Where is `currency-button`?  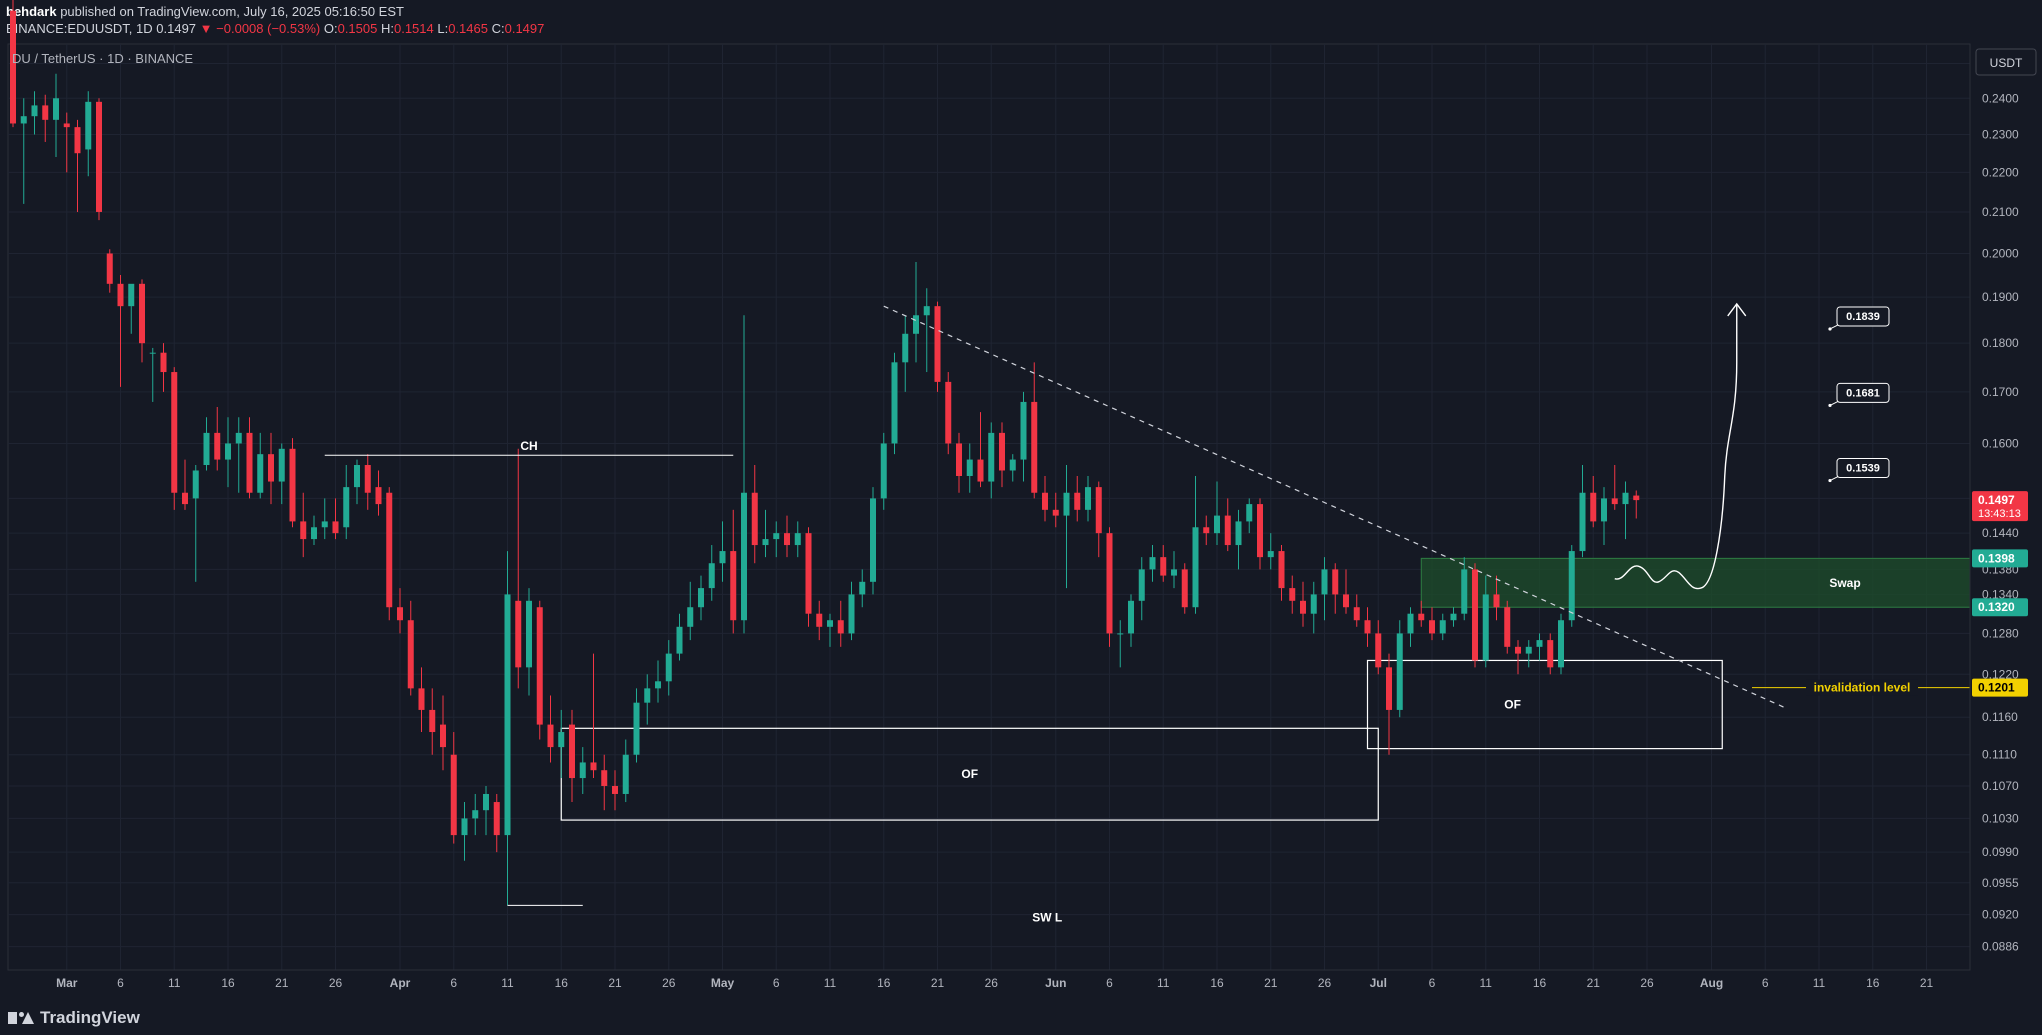
currency-button is located at coordinates (2006, 62).